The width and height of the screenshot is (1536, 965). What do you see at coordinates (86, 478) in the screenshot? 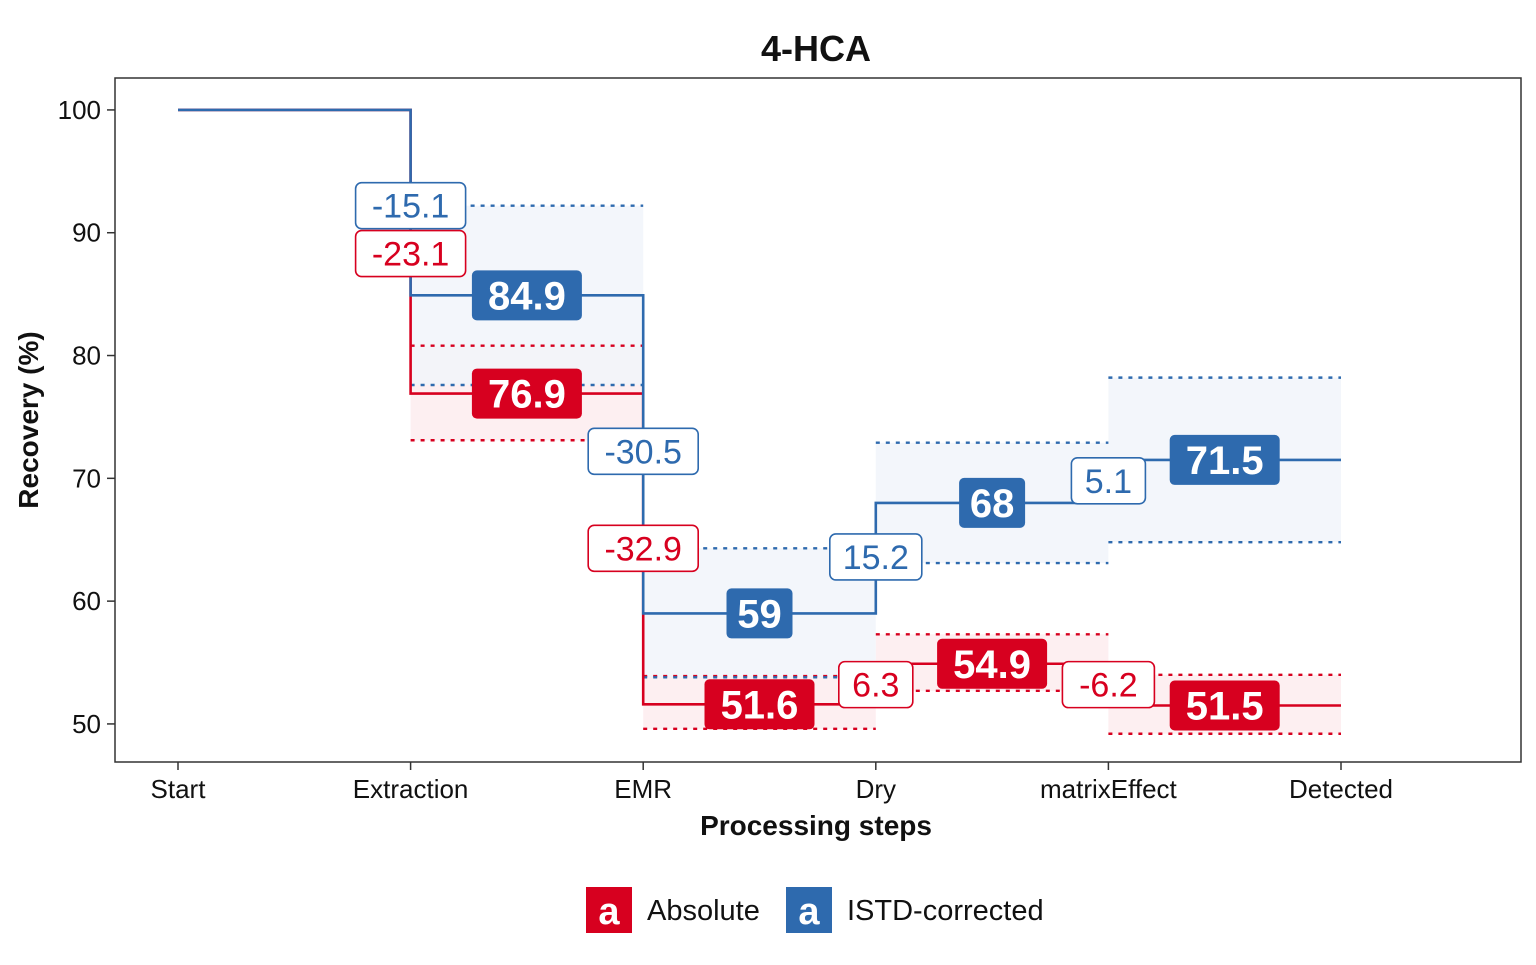
I see `y-tick-label-70: 70` at bounding box center [86, 478].